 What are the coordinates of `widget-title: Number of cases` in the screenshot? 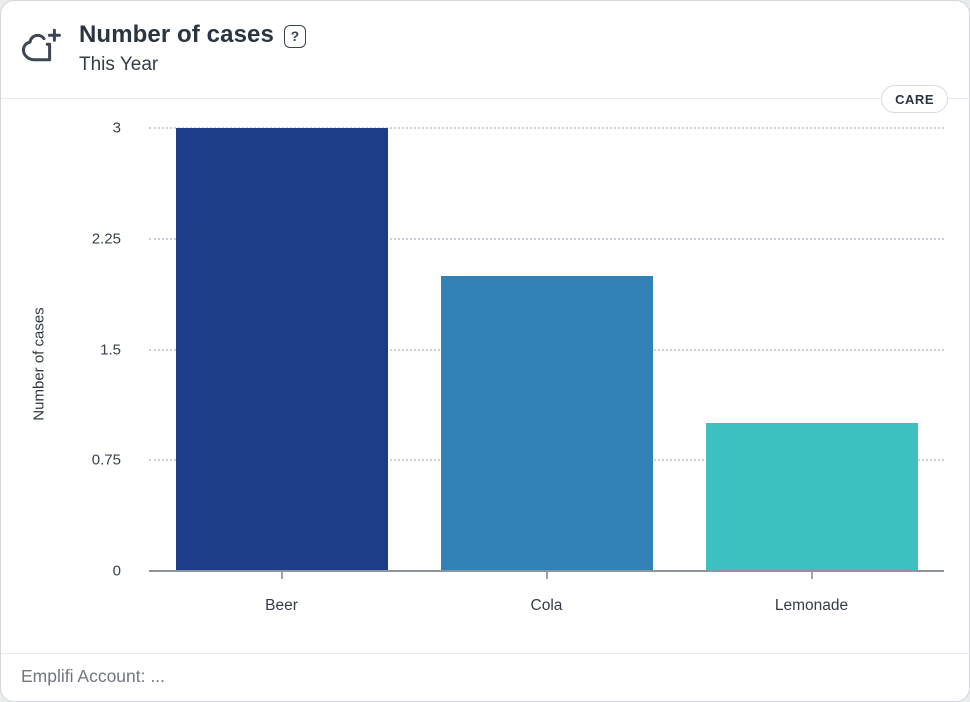 It's located at (176, 34).